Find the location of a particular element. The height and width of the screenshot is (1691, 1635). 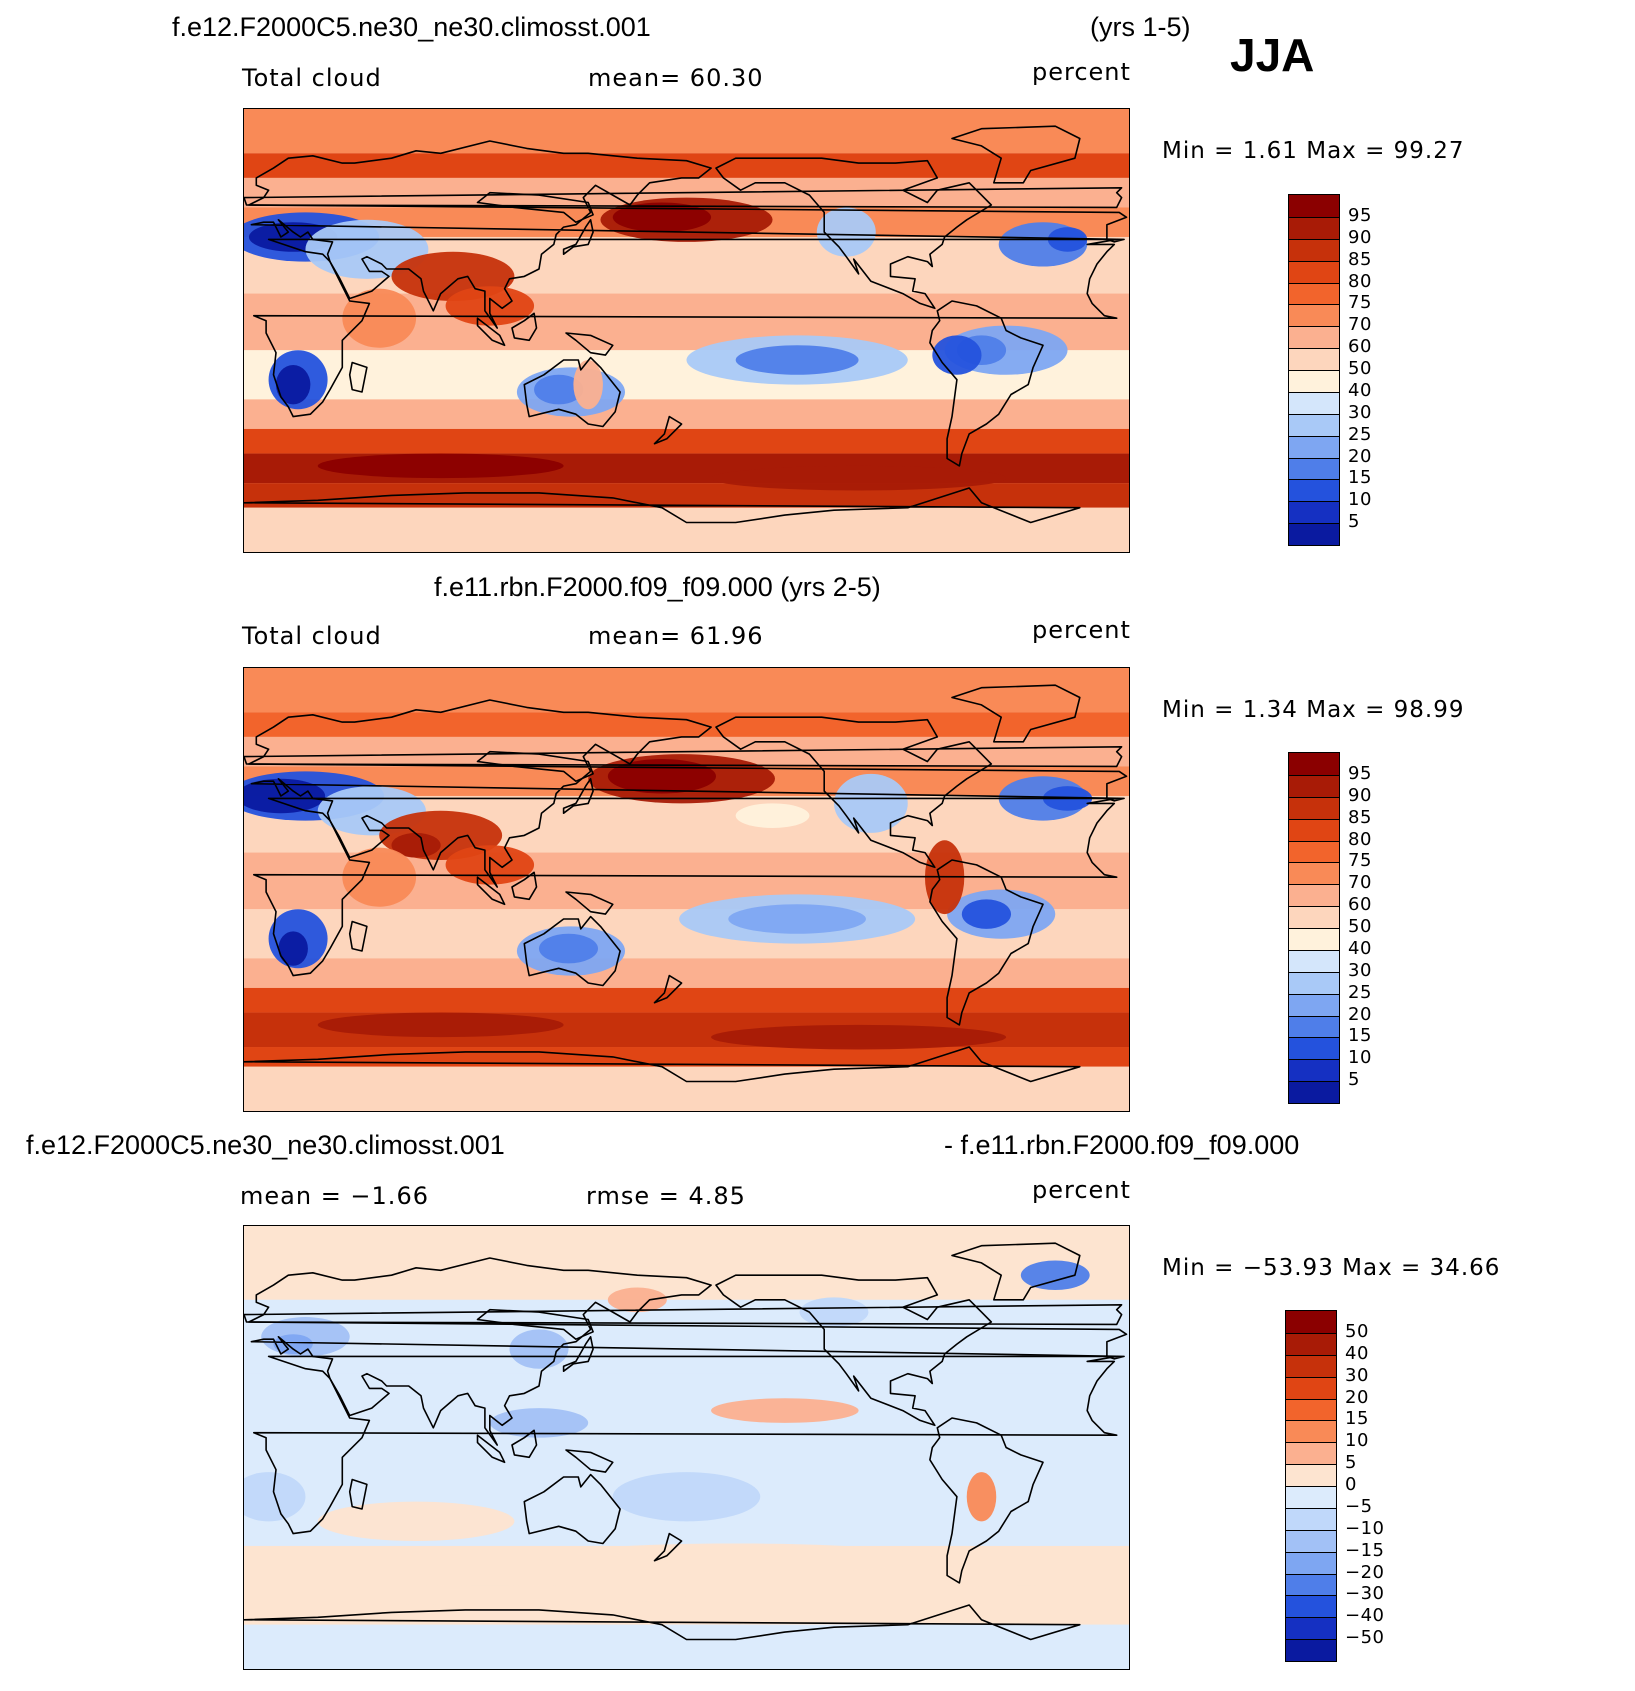

panel2-mean: mean= 61.96 is located at coordinates (676, 636).